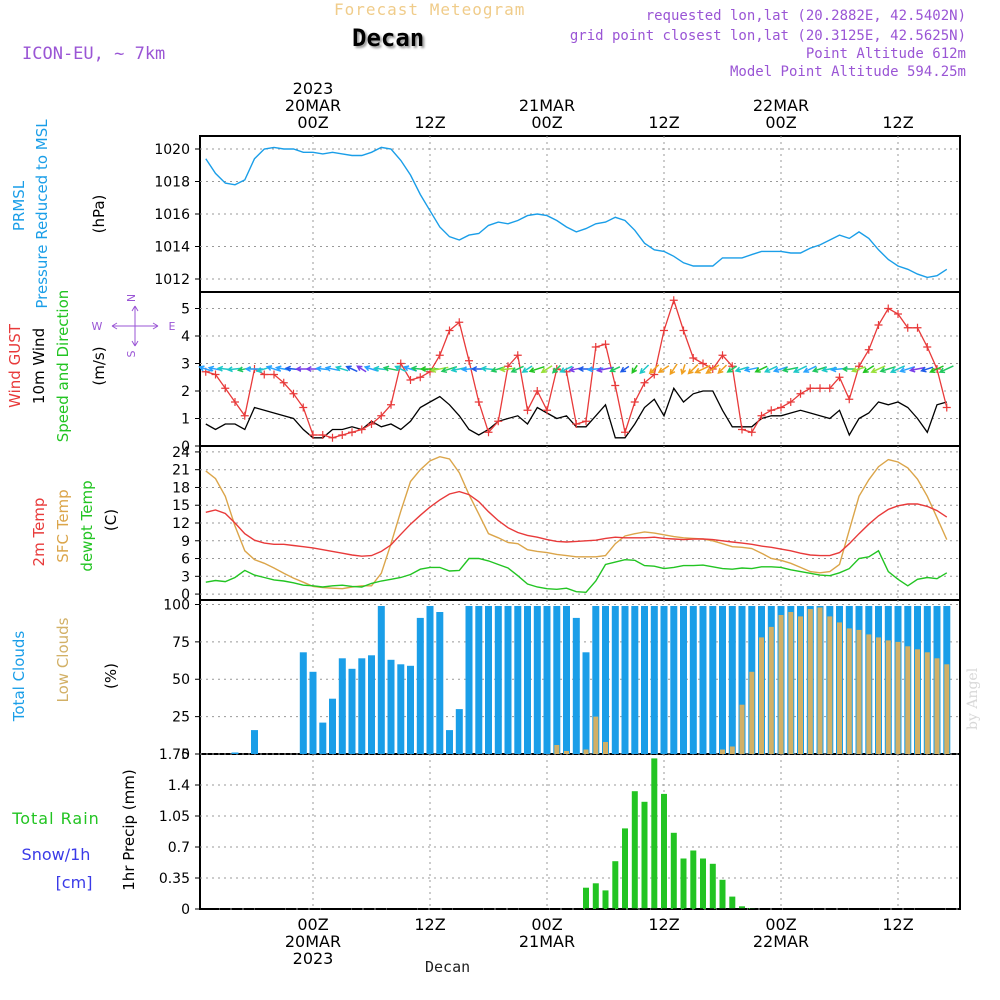  I want to click on clouds-unit: (%), so click(111, 676).